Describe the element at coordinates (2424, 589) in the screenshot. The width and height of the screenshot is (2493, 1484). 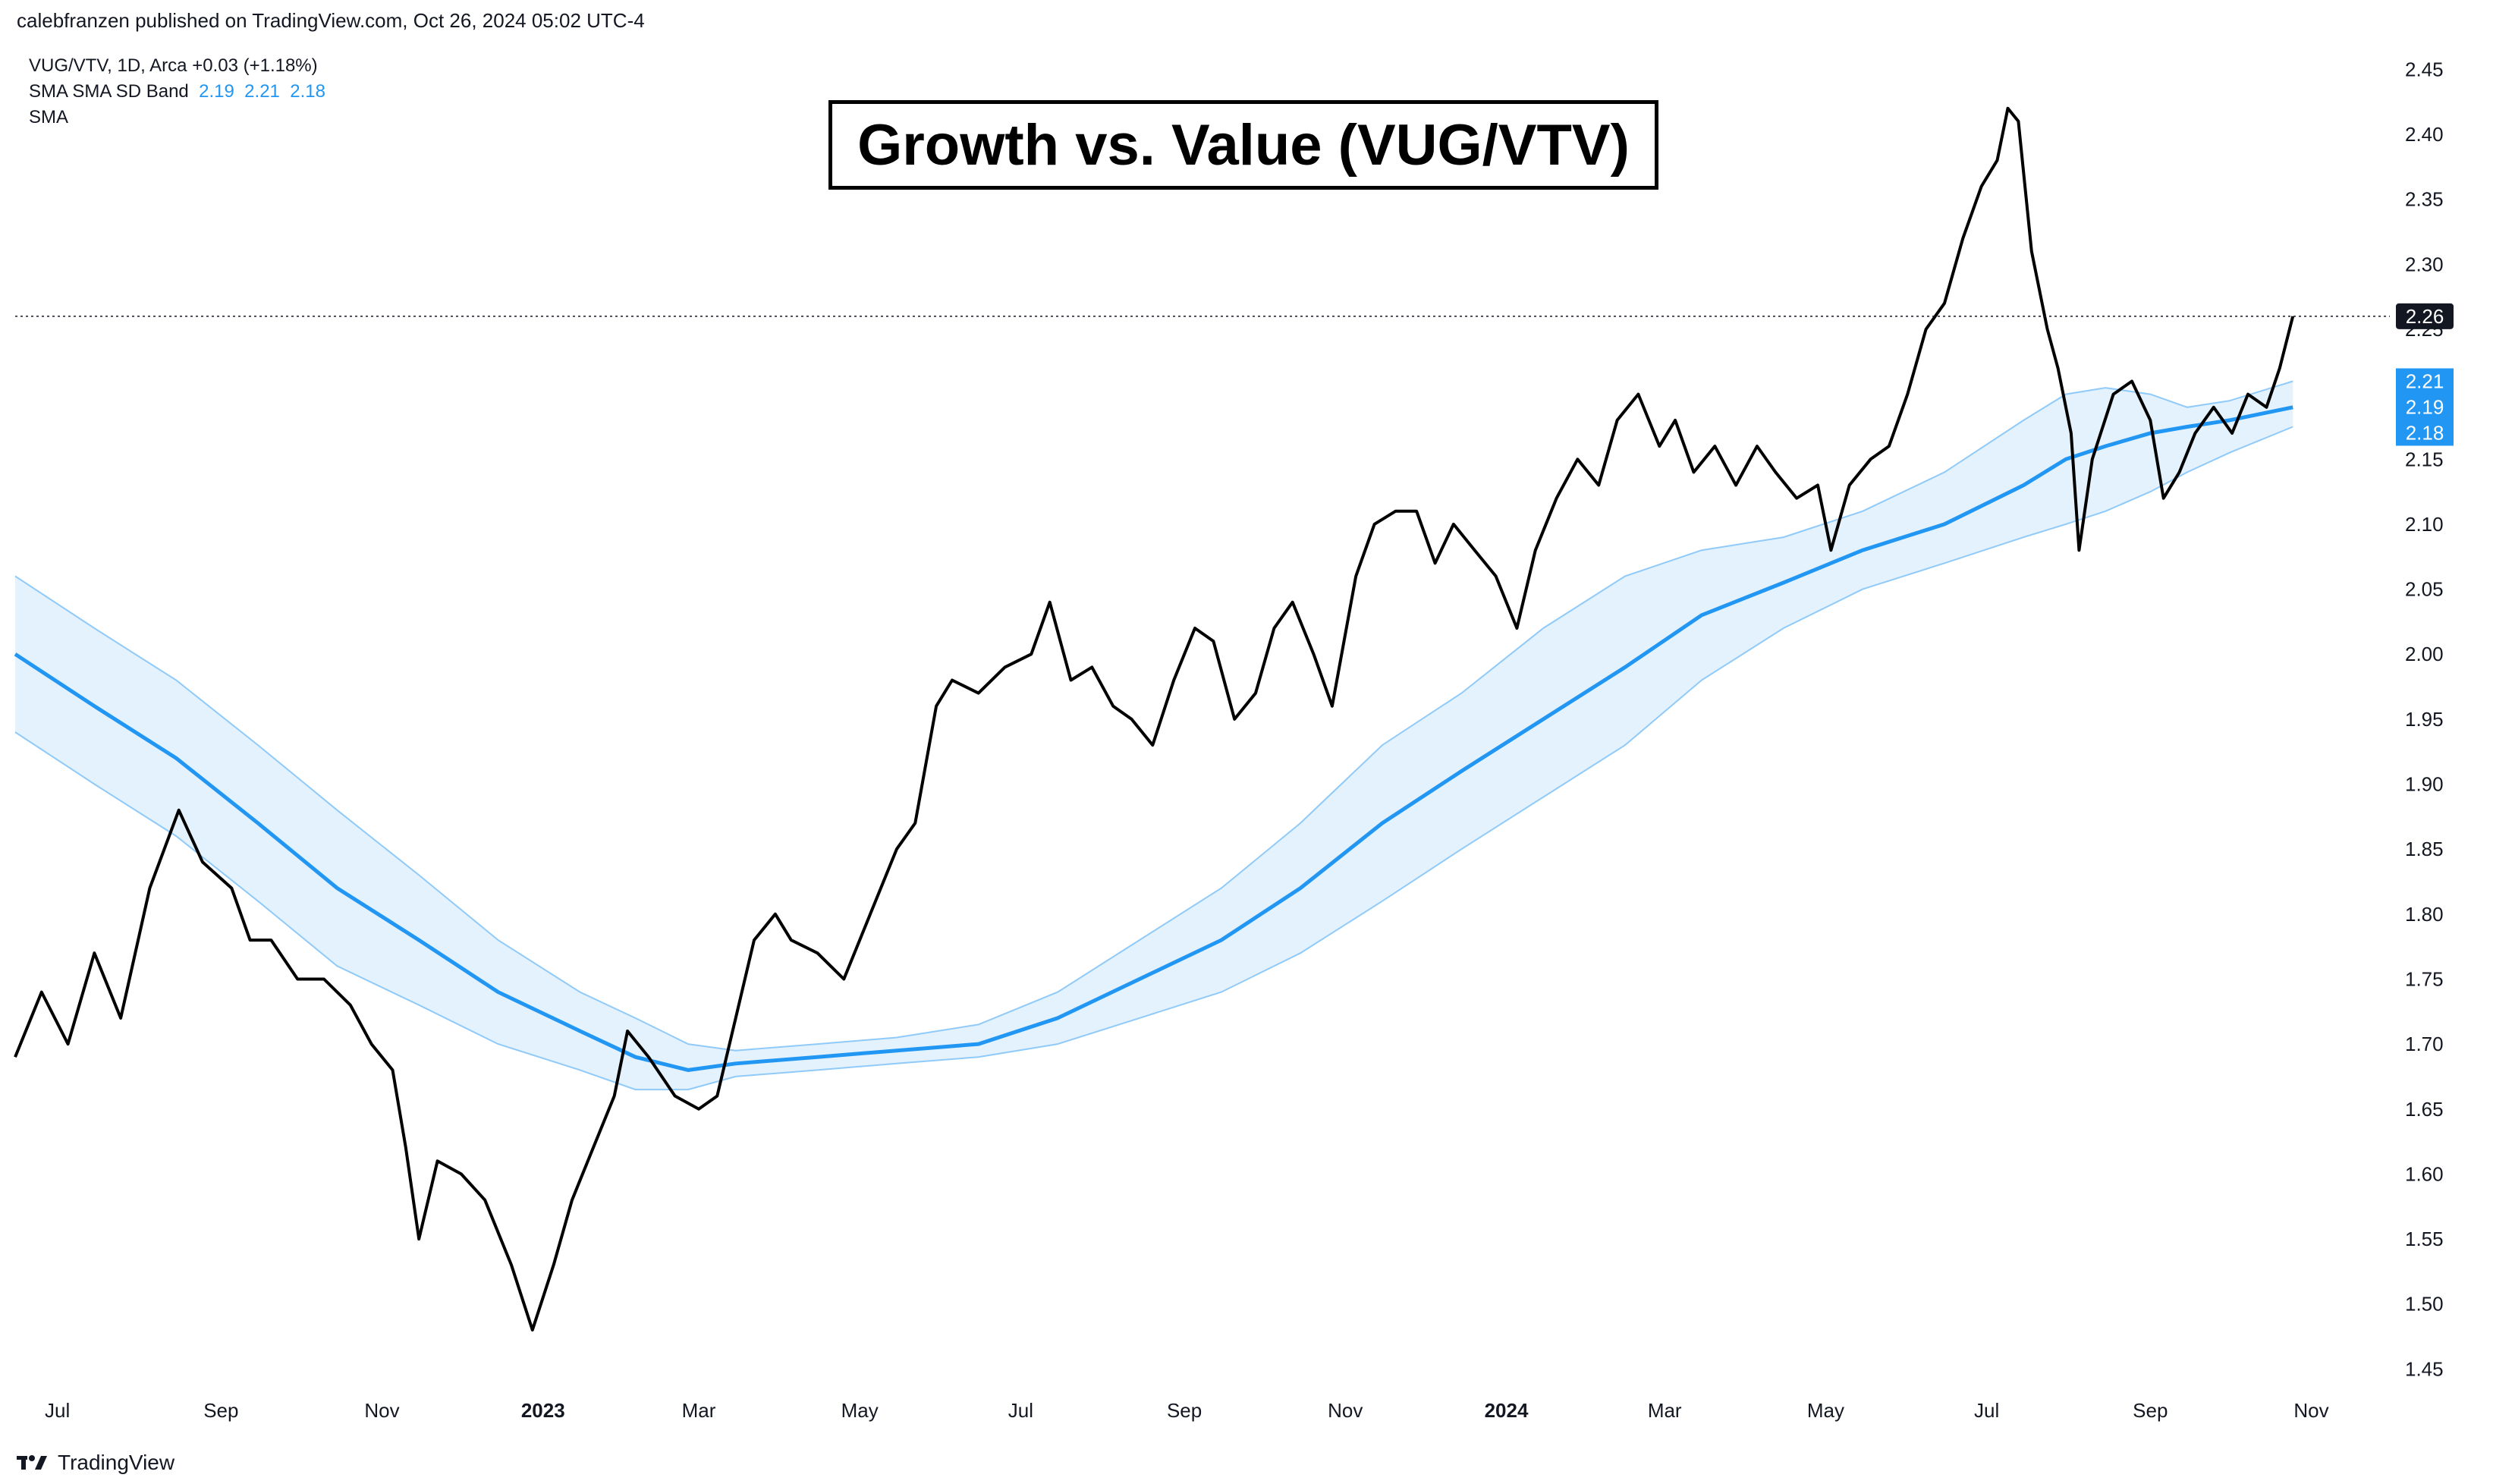
I see `y-tick-label: 2.05` at that location.